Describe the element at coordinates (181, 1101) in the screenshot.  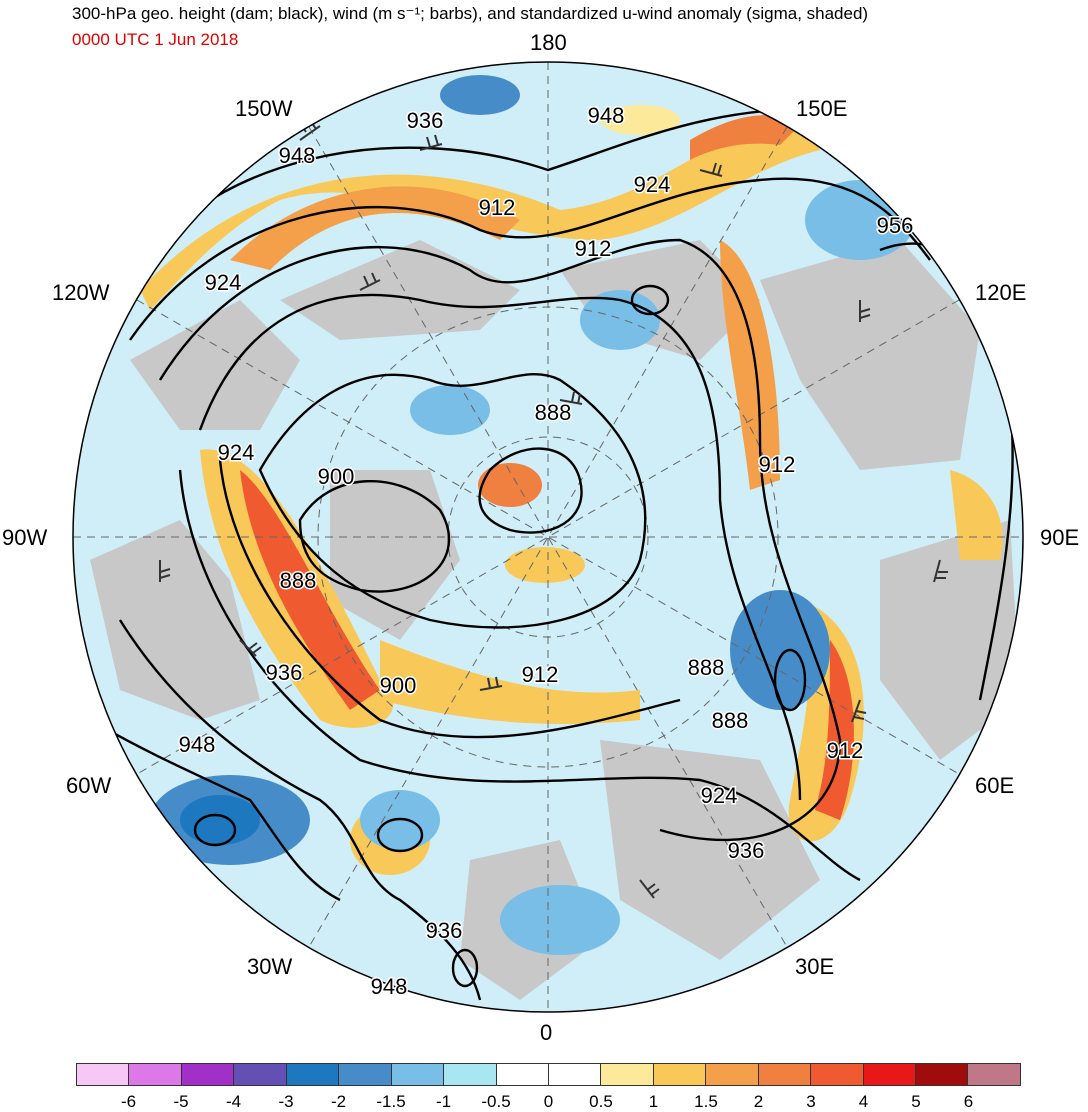
I see `colorbar-tick-label: -5` at that location.